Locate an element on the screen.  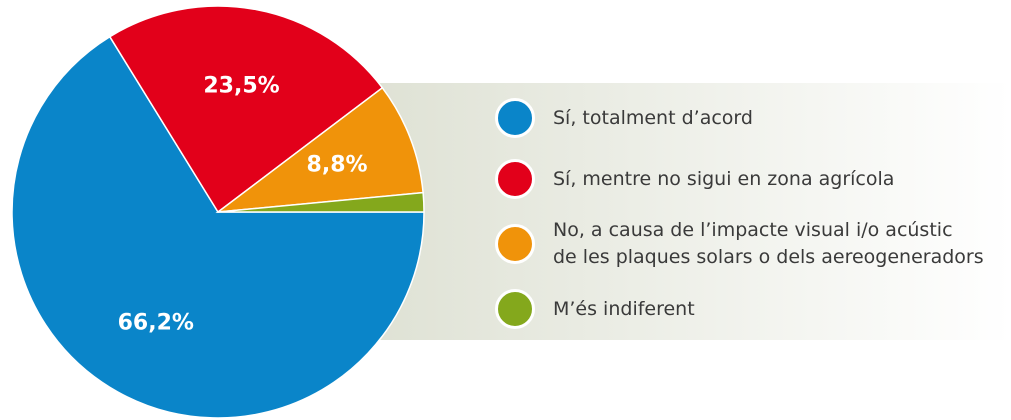
legend-item: Sí, mentre no sigui en zona agrícola is located at coordinates (750, 179).